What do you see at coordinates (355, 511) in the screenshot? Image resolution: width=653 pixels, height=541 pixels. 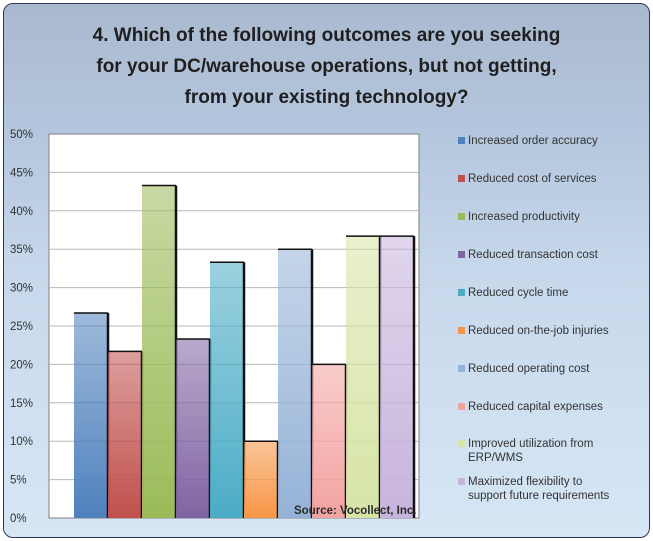 I see `source-note: Source: Vocollect, Inc.` at bounding box center [355, 511].